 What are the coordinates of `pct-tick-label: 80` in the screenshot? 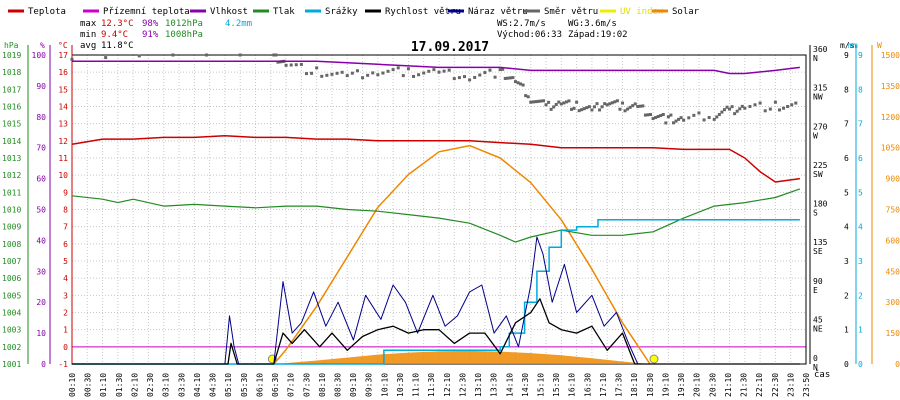 It's located at (41, 117).